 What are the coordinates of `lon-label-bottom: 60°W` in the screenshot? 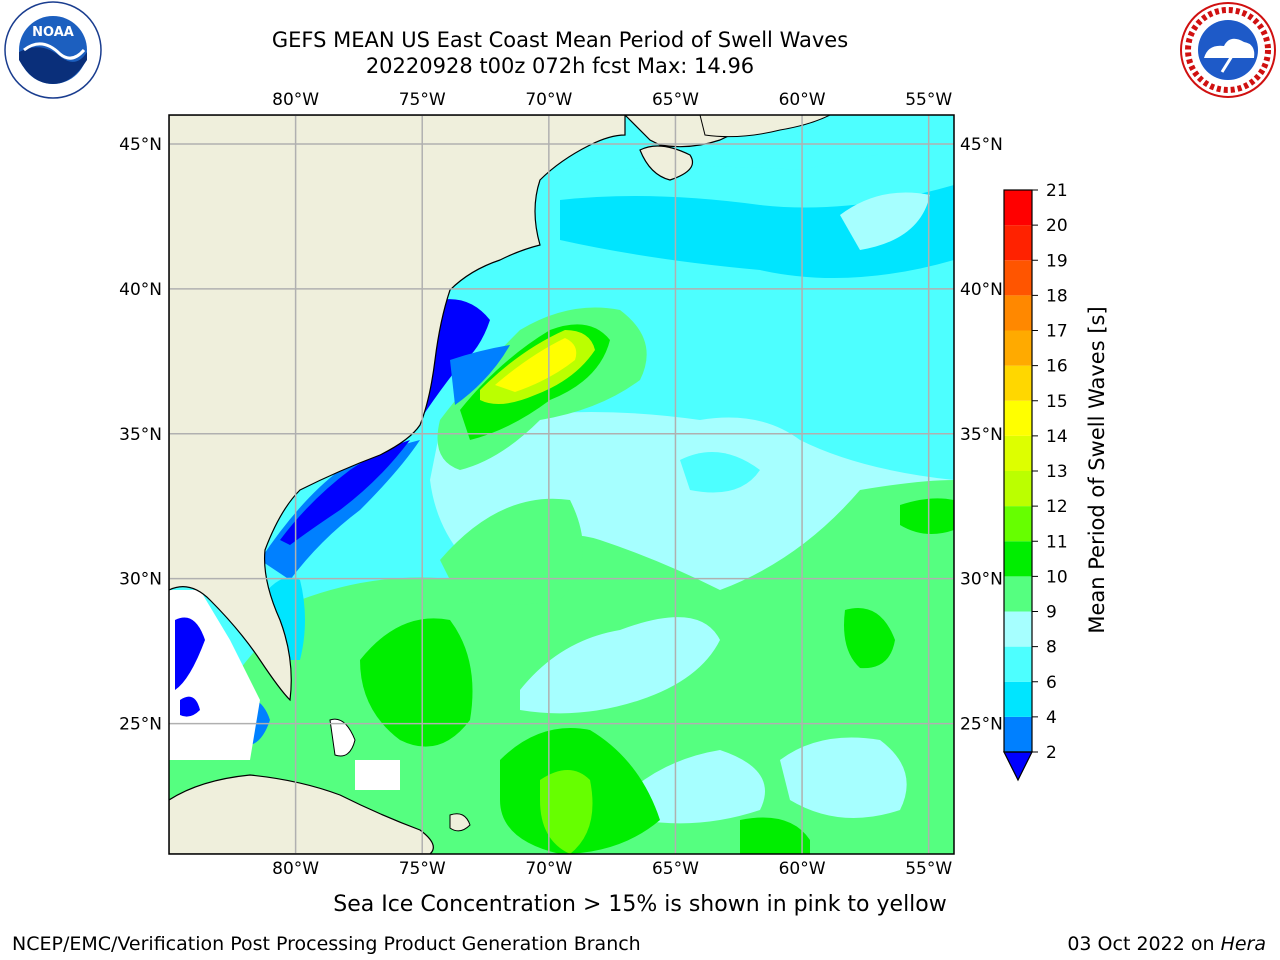 It's located at (802, 869).